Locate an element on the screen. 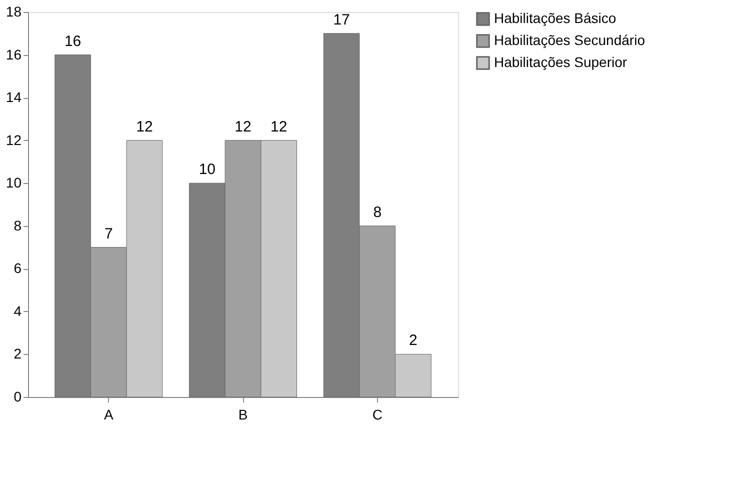 This screenshot has width=756, height=490. y-tick-label: 18 is located at coordinates (14, 12).